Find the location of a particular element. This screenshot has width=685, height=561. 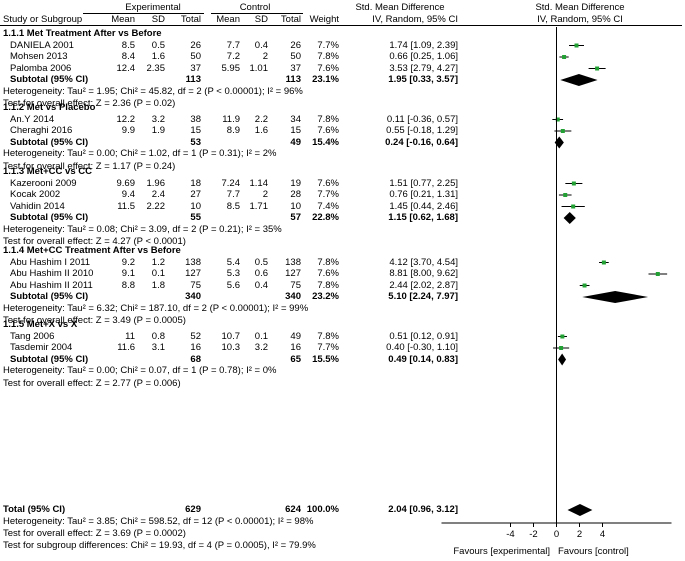

col-mean-exp: Mean is located at coordinates (123, 19).